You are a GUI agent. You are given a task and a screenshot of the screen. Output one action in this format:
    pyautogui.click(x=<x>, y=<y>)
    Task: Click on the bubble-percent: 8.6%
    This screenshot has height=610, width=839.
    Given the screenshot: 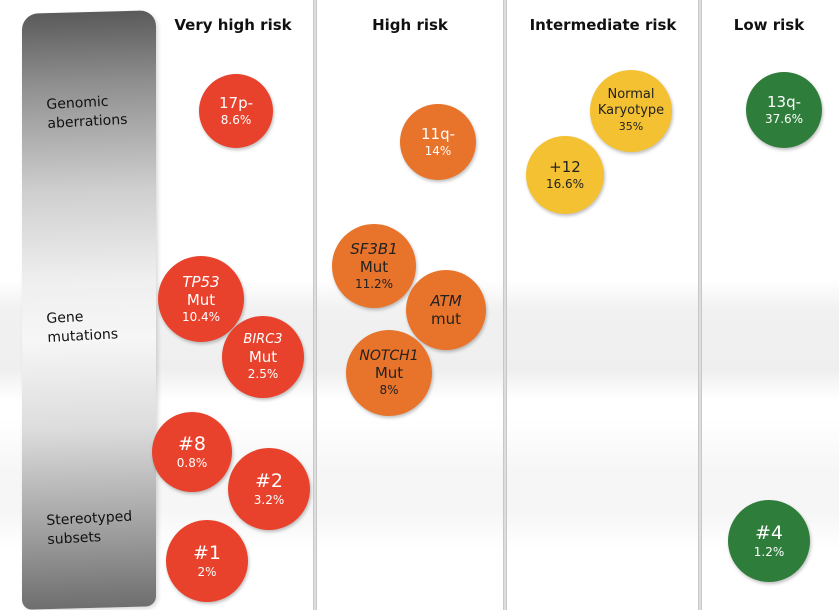 What is the action you would take?
    pyautogui.click(x=236, y=120)
    